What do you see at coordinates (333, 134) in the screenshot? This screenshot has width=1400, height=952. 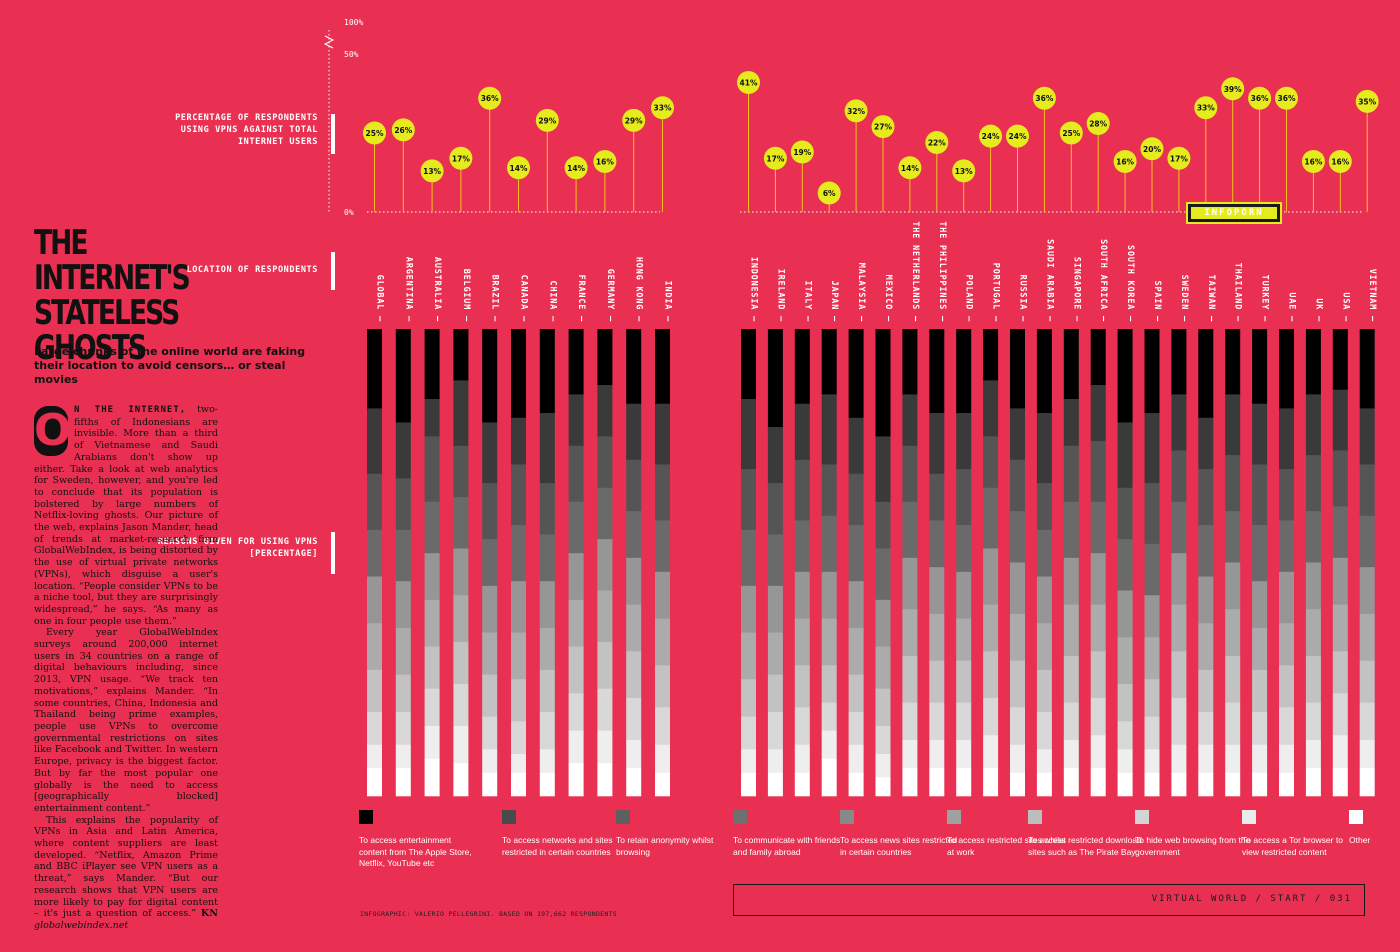 I see `label-marker-pct` at bounding box center [333, 134].